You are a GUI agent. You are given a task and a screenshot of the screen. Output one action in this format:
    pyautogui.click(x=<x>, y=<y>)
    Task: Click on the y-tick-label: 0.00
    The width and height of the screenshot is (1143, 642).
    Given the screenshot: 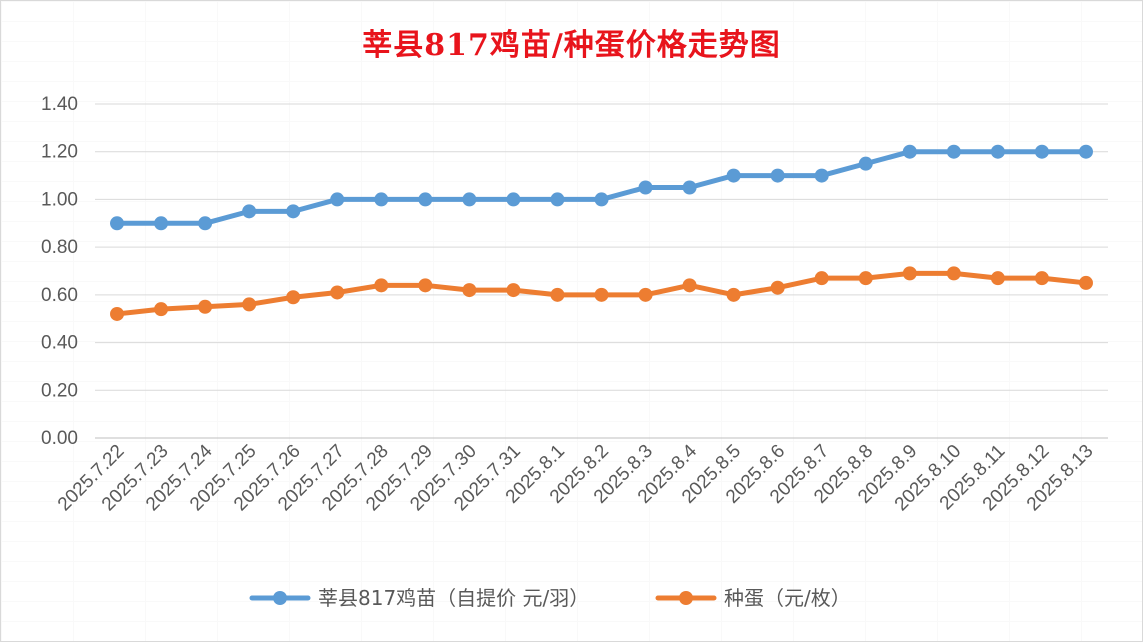 What is the action you would take?
    pyautogui.click(x=59, y=438)
    